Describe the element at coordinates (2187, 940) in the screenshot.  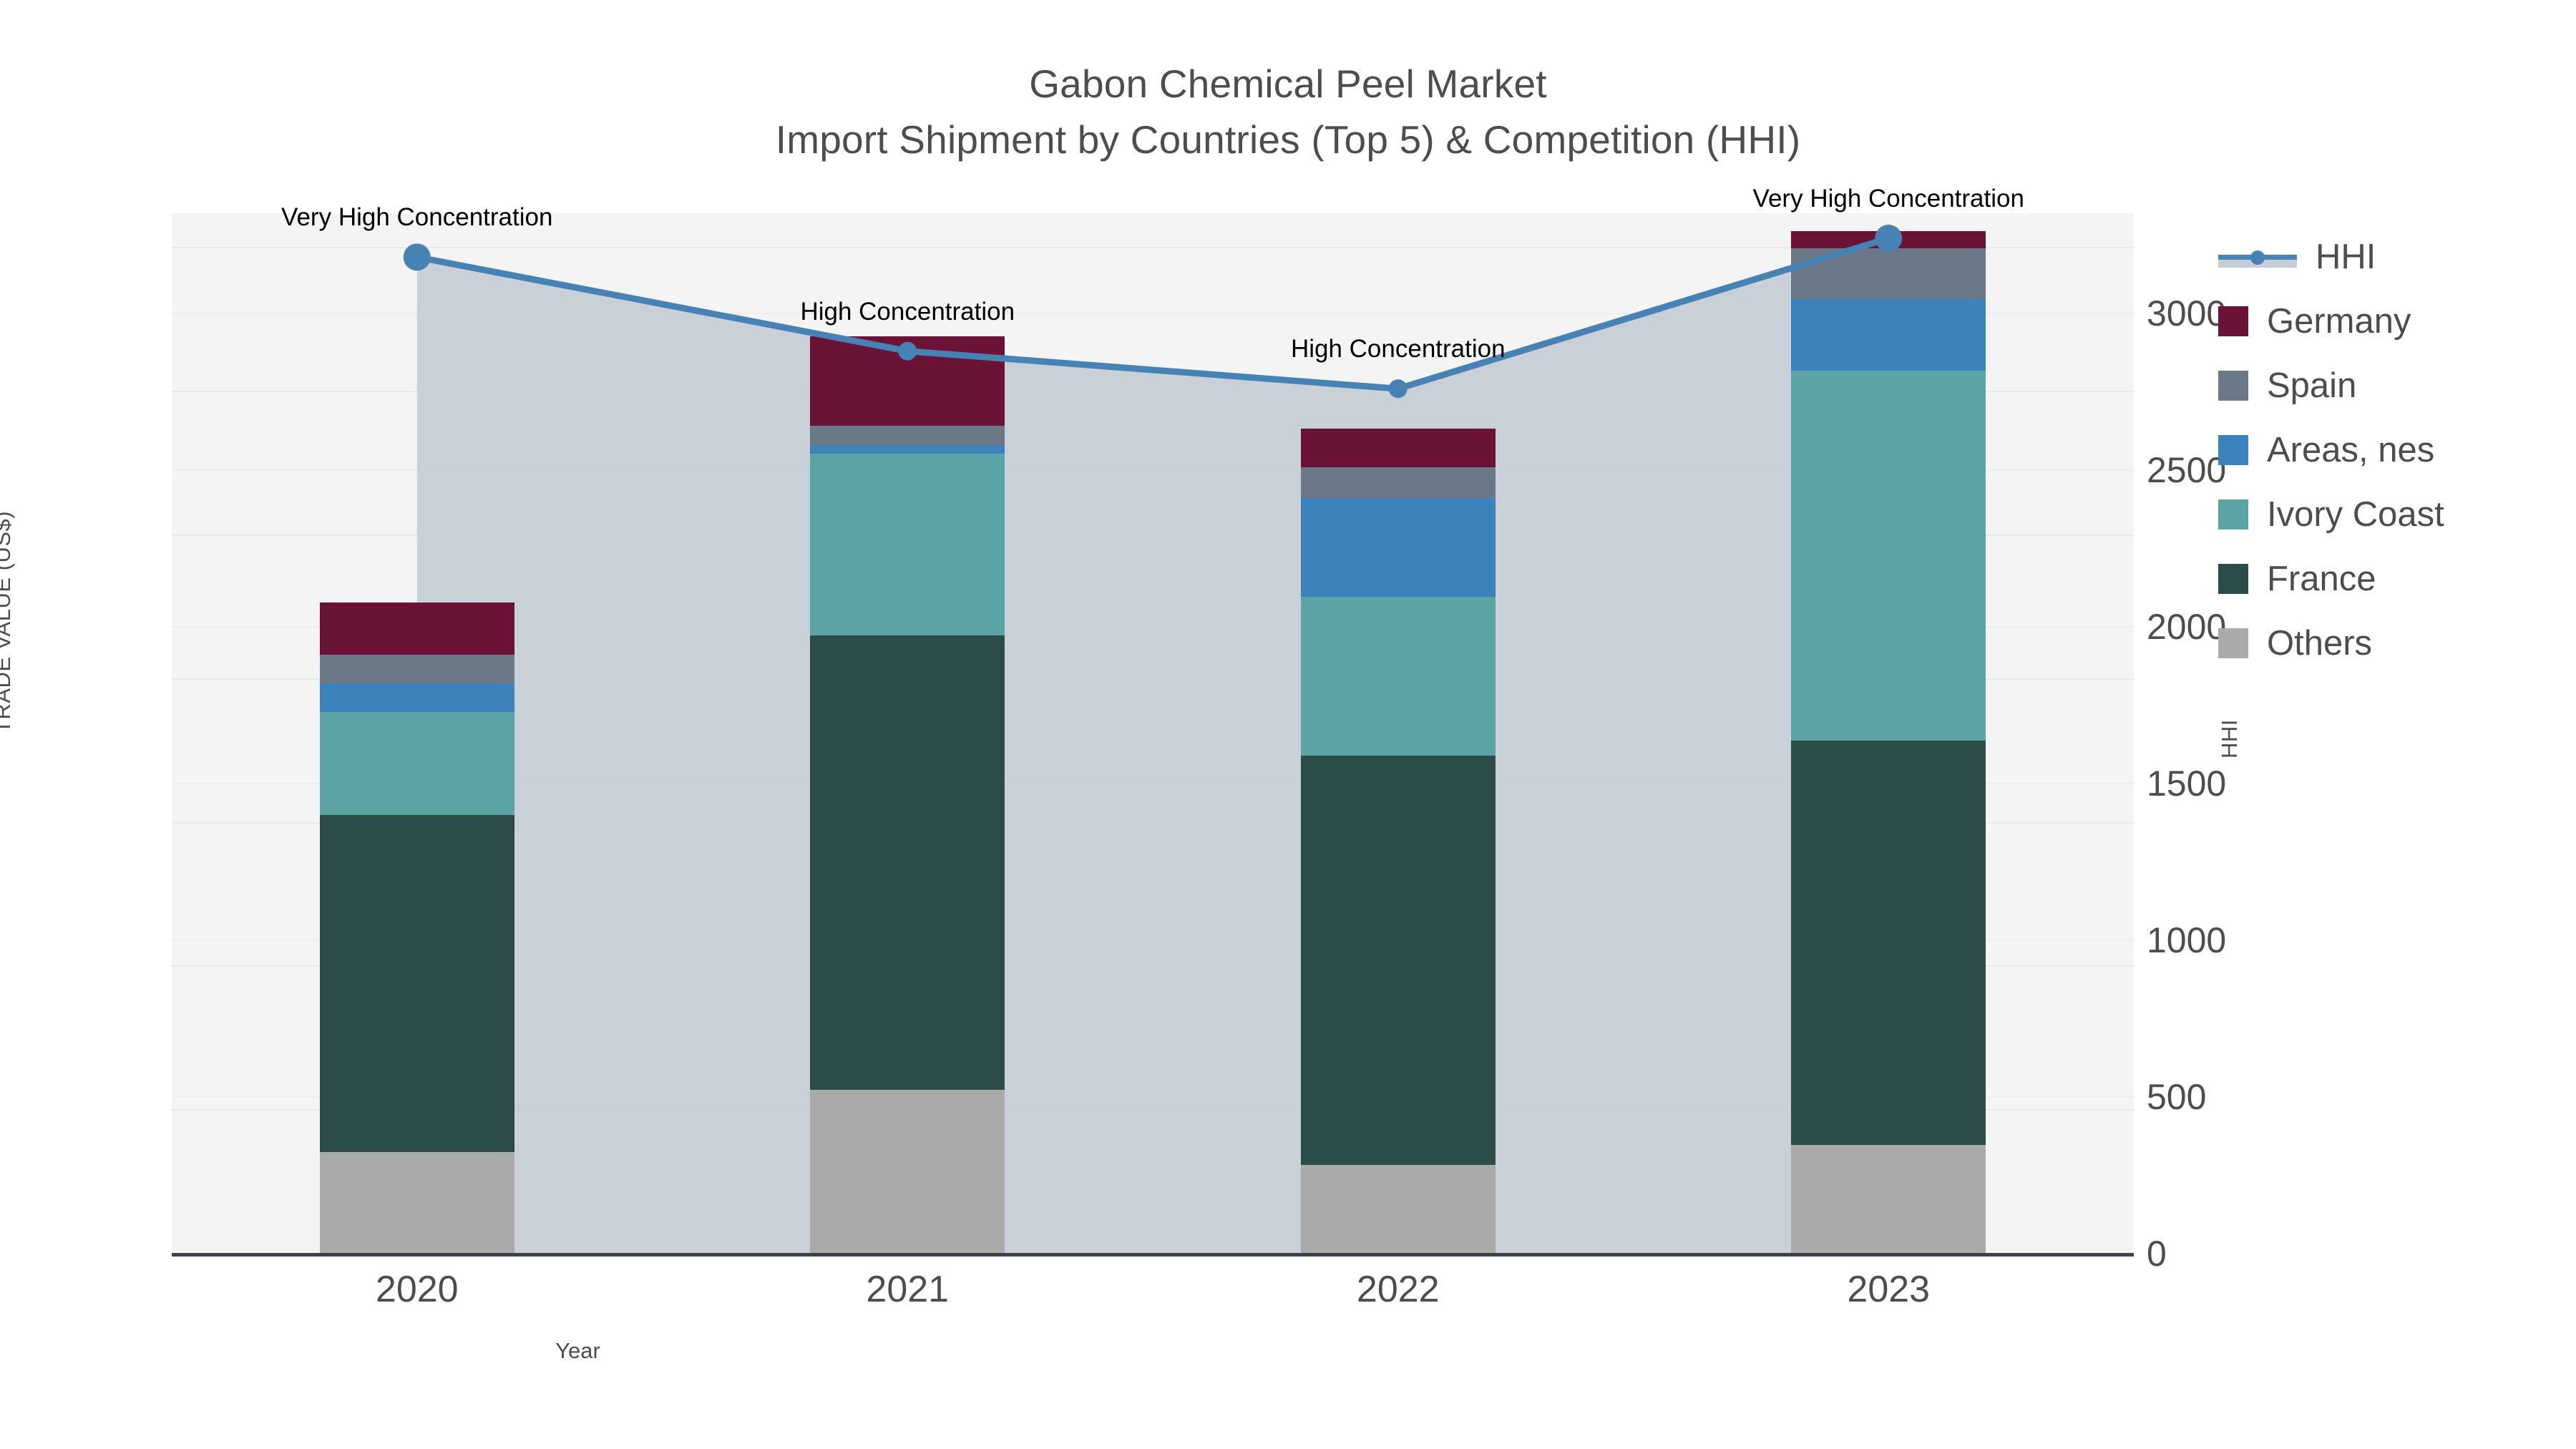
I see `y-tick-right-1000: 1000` at that location.